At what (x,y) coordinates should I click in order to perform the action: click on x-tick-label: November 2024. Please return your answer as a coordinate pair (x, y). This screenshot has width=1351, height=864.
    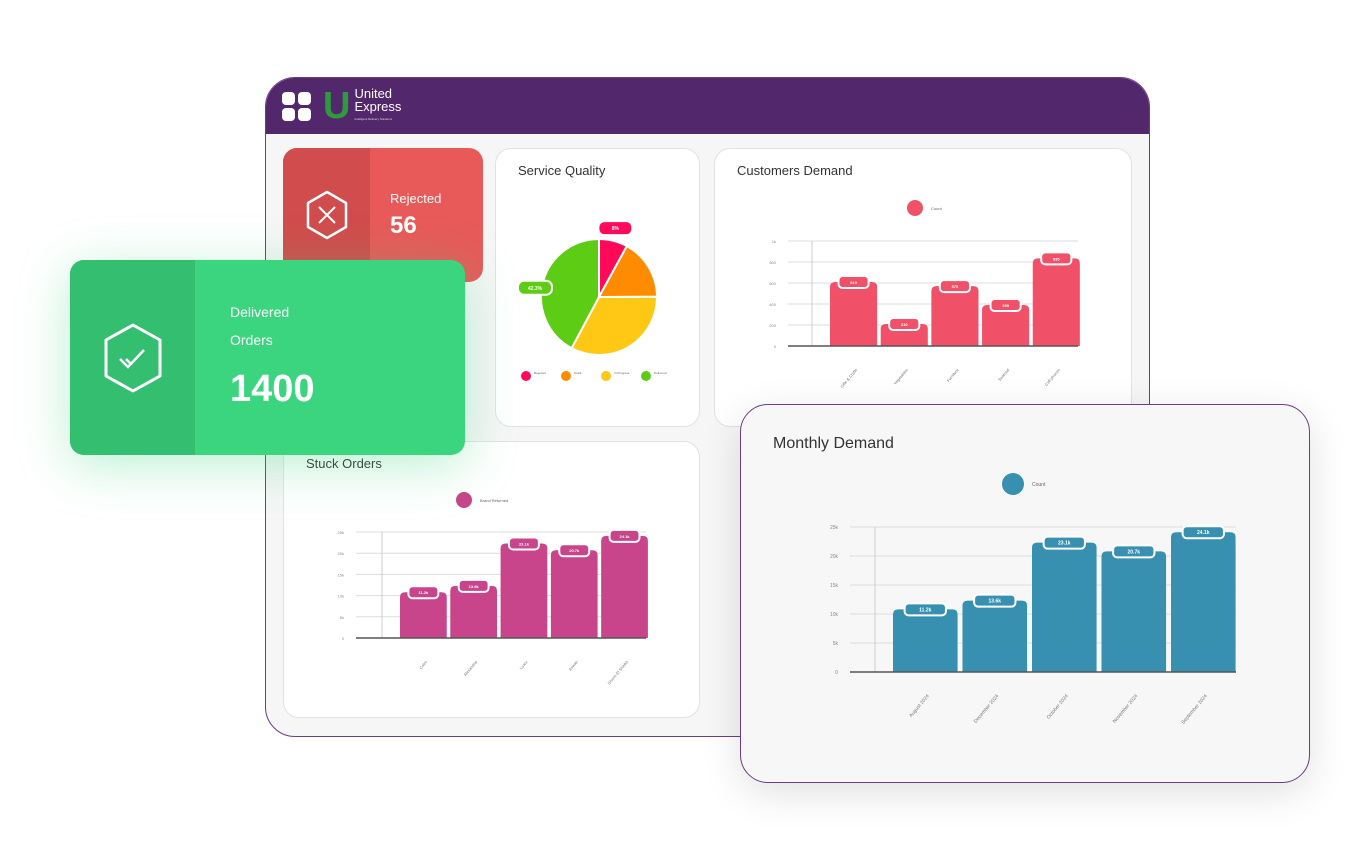
    Looking at the image, I should click on (1126, 708).